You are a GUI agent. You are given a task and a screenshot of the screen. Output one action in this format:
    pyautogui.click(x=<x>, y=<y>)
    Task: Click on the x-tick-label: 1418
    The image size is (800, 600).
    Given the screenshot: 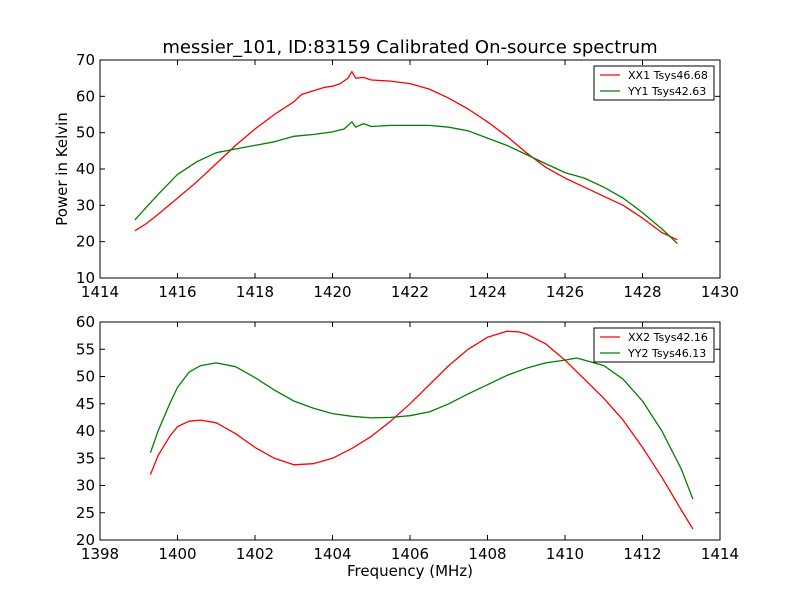 What is the action you would take?
    pyautogui.click(x=255, y=292)
    